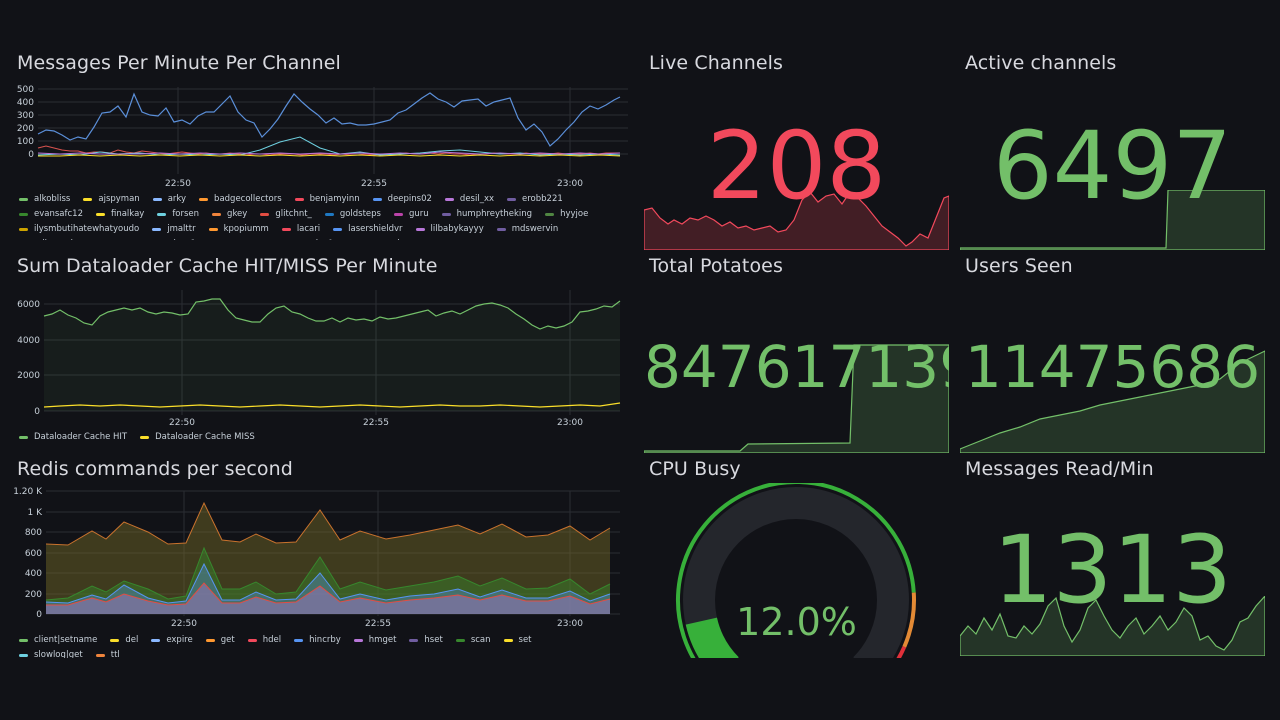 This screenshot has width=1280, height=720. Describe the element at coordinates (197, 437) in the screenshot. I see `legend-item: Dataloader Cache MISS` at that location.